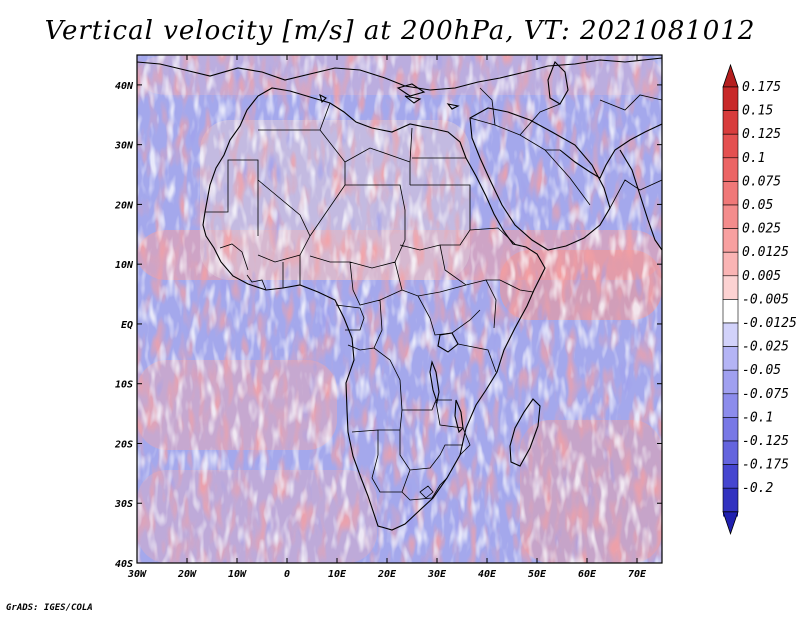  I want to click on colorbar-label: -0.0125, so click(769, 323).